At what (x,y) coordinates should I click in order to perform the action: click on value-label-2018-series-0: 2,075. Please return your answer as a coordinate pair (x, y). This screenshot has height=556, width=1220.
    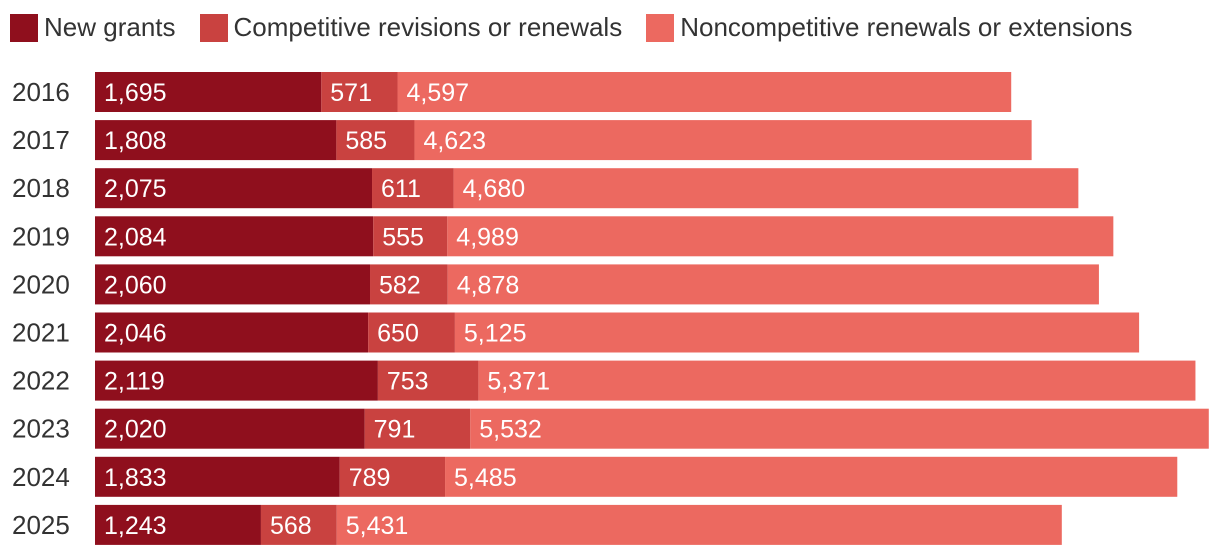
    Looking at the image, I should click on (135, 189).